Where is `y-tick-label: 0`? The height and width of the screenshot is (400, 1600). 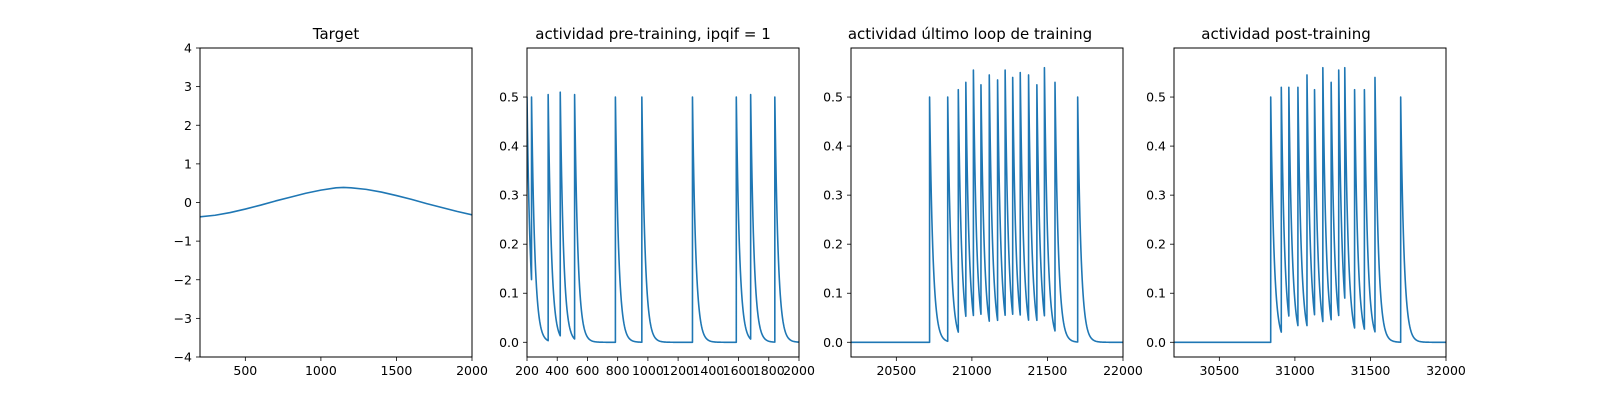 y-tick-label: 0 is located at coordinates (188, 202).